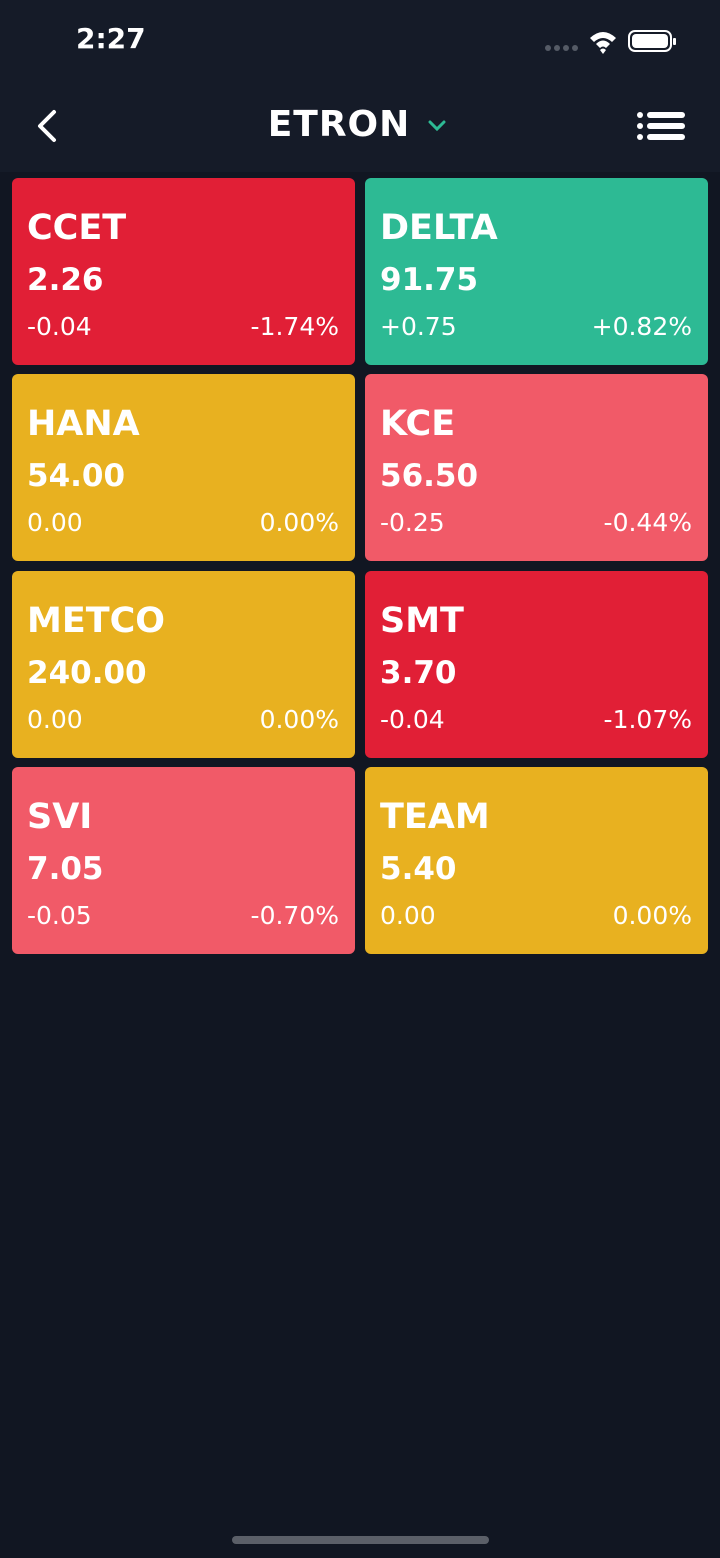 This screenshot has width=720, height=1558. What do you see at coordinates (610, 42) in the screenshot?
I see `status-icons` at bounding box center [610, 42].